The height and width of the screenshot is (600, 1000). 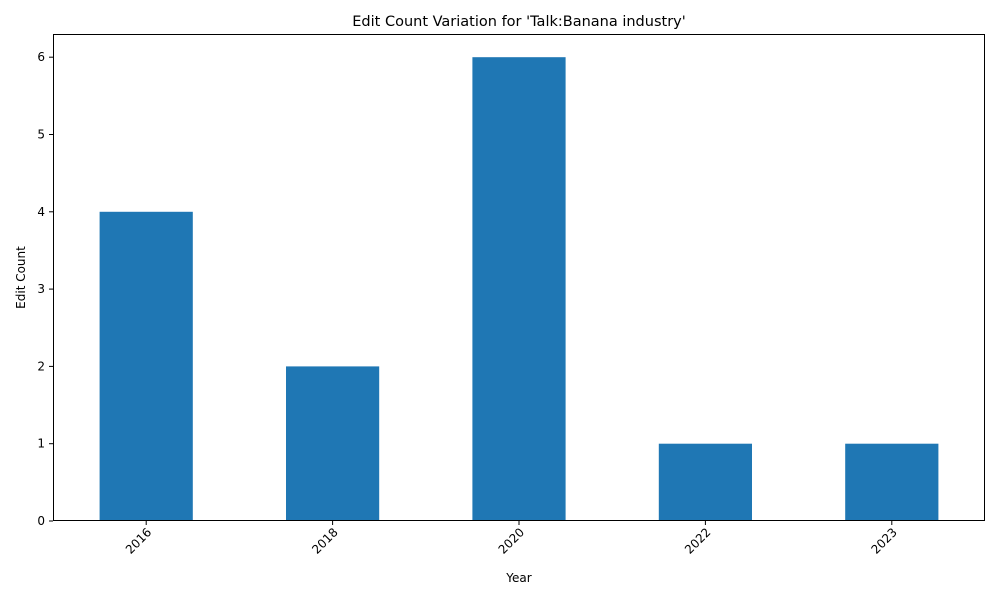 I want to click on y-axis-ticks: 0 1 2 3 4 5 6, so click(x=45, y=289).